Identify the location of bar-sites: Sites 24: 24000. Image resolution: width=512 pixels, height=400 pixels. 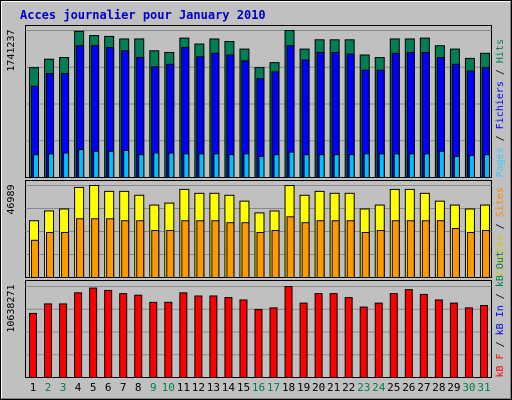
(380, 254).